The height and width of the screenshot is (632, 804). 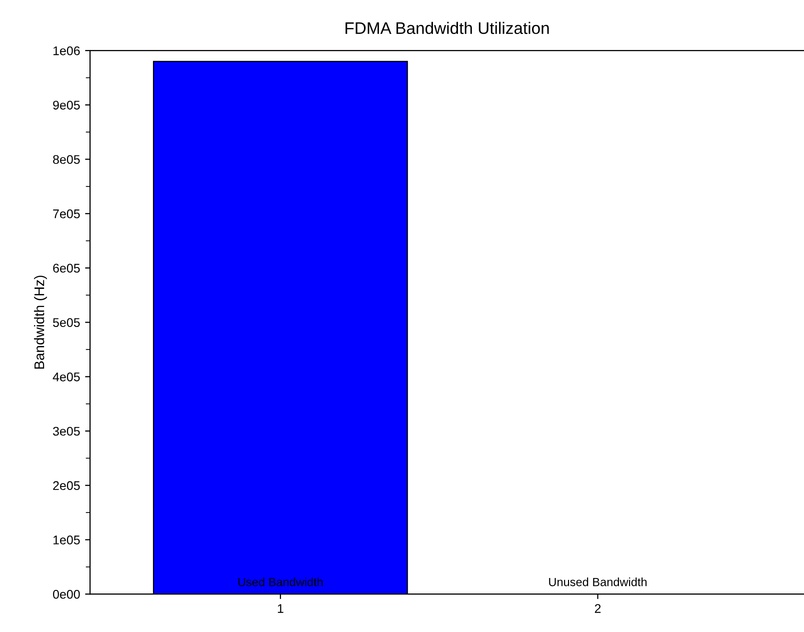 What do you see at coordinates (66, 377) in the screenshot?
I see `y-tick-label: 4e05` at bounding box center [66, 377].